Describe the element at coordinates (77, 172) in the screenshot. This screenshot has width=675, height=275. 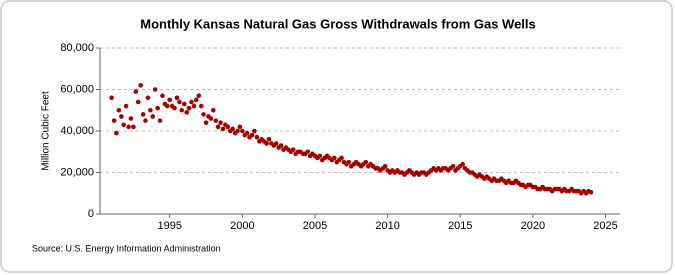
I see `y-tick-label: 20,000` at that location.